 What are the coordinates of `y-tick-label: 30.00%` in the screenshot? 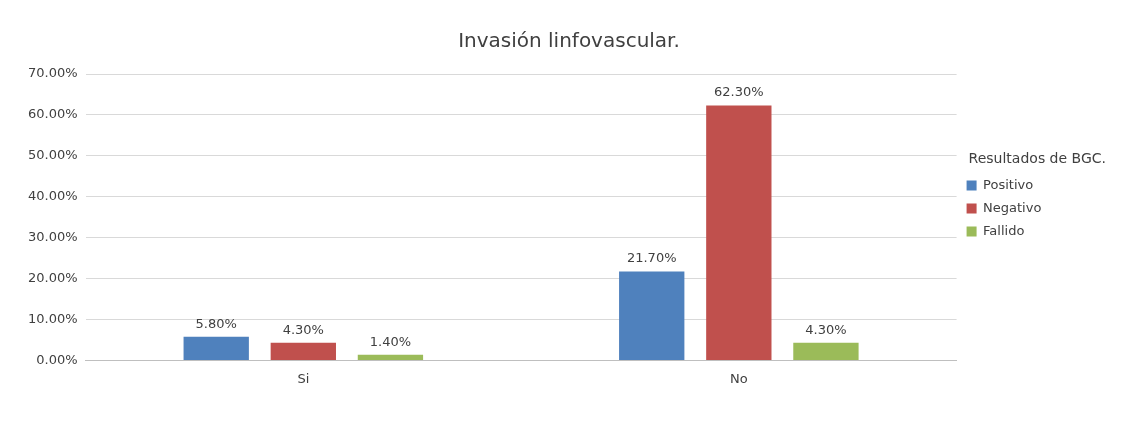 It's located at (52, 237).